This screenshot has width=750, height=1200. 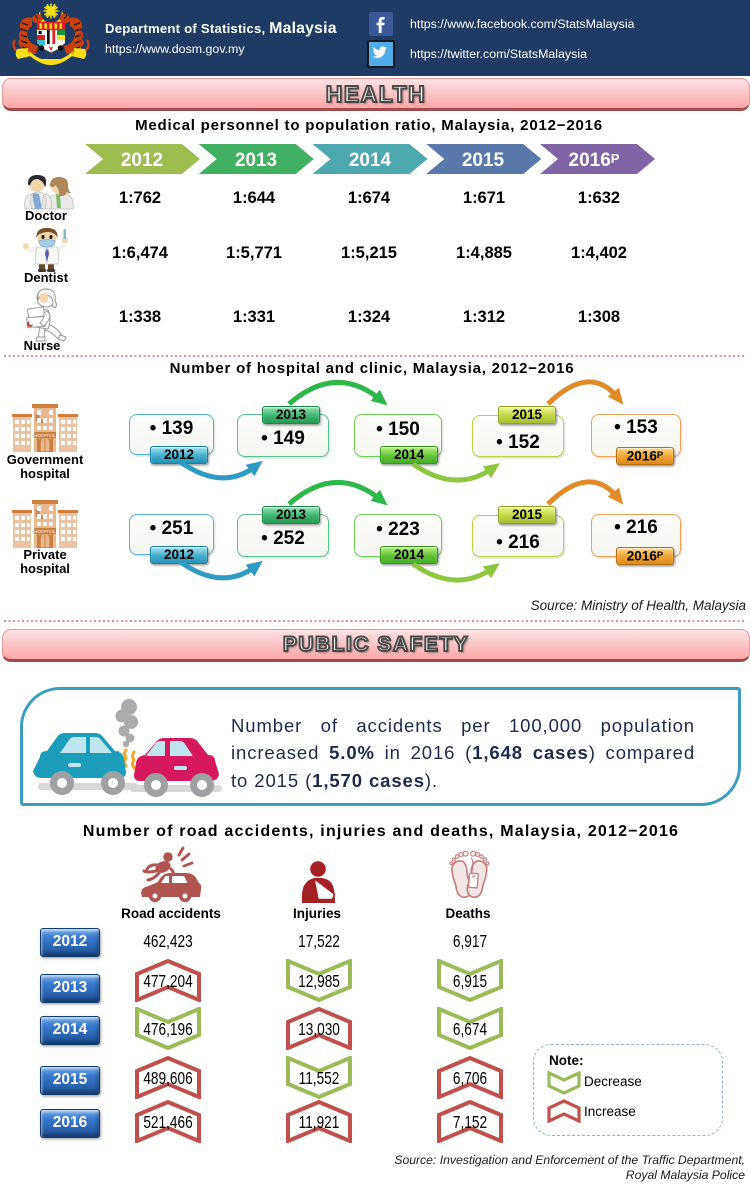 What do you see at coordinates (594, 160) in the screenshot?
I see `svg-text: 2016P` at bounding box center [594, 160].